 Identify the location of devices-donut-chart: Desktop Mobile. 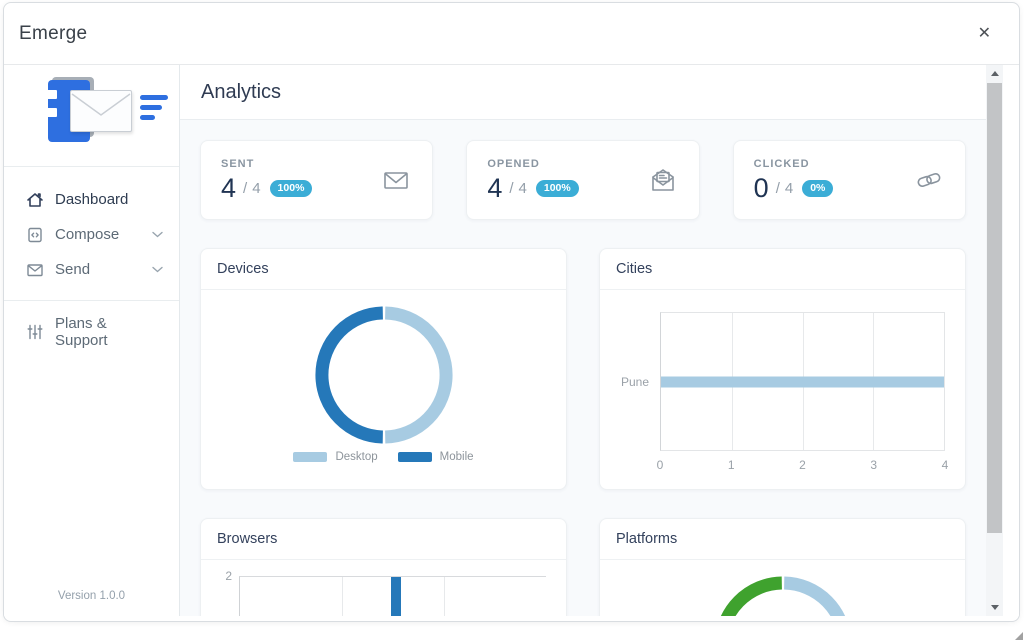
(383, 376).